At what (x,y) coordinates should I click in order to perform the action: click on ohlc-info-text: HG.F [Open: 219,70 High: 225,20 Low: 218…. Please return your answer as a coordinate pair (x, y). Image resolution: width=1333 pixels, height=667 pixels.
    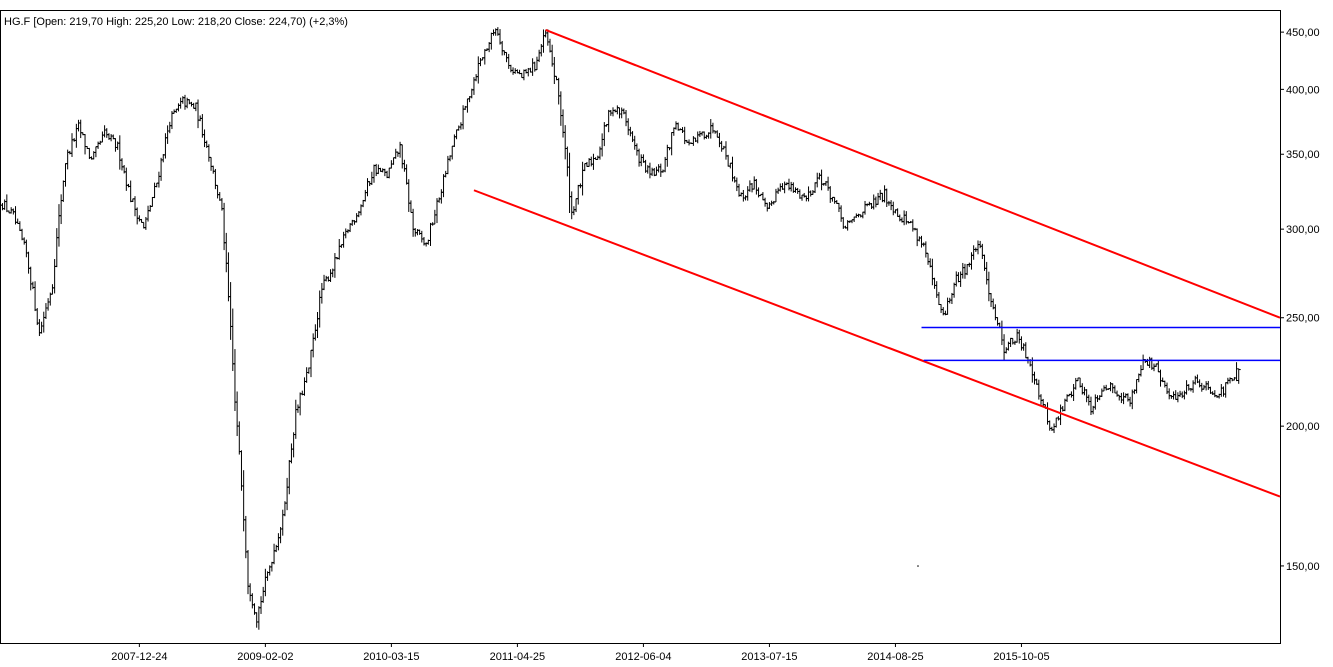
    Looking at the image, I should click on (176, 22).